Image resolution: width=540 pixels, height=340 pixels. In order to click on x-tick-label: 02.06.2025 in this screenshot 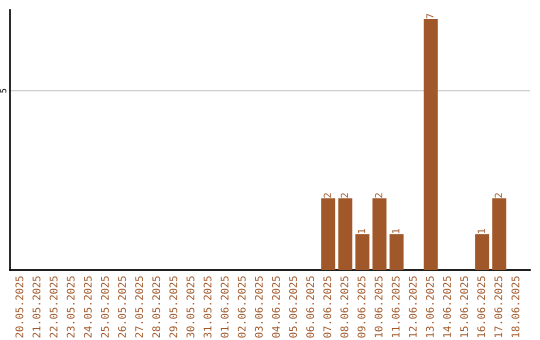, I will do `click(242, 307)`.